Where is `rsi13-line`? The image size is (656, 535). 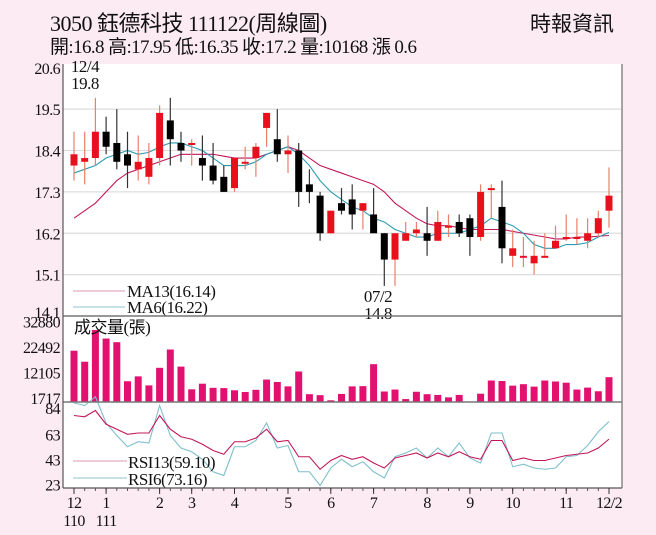 rsi13-line is located at coordinates (341, 440).